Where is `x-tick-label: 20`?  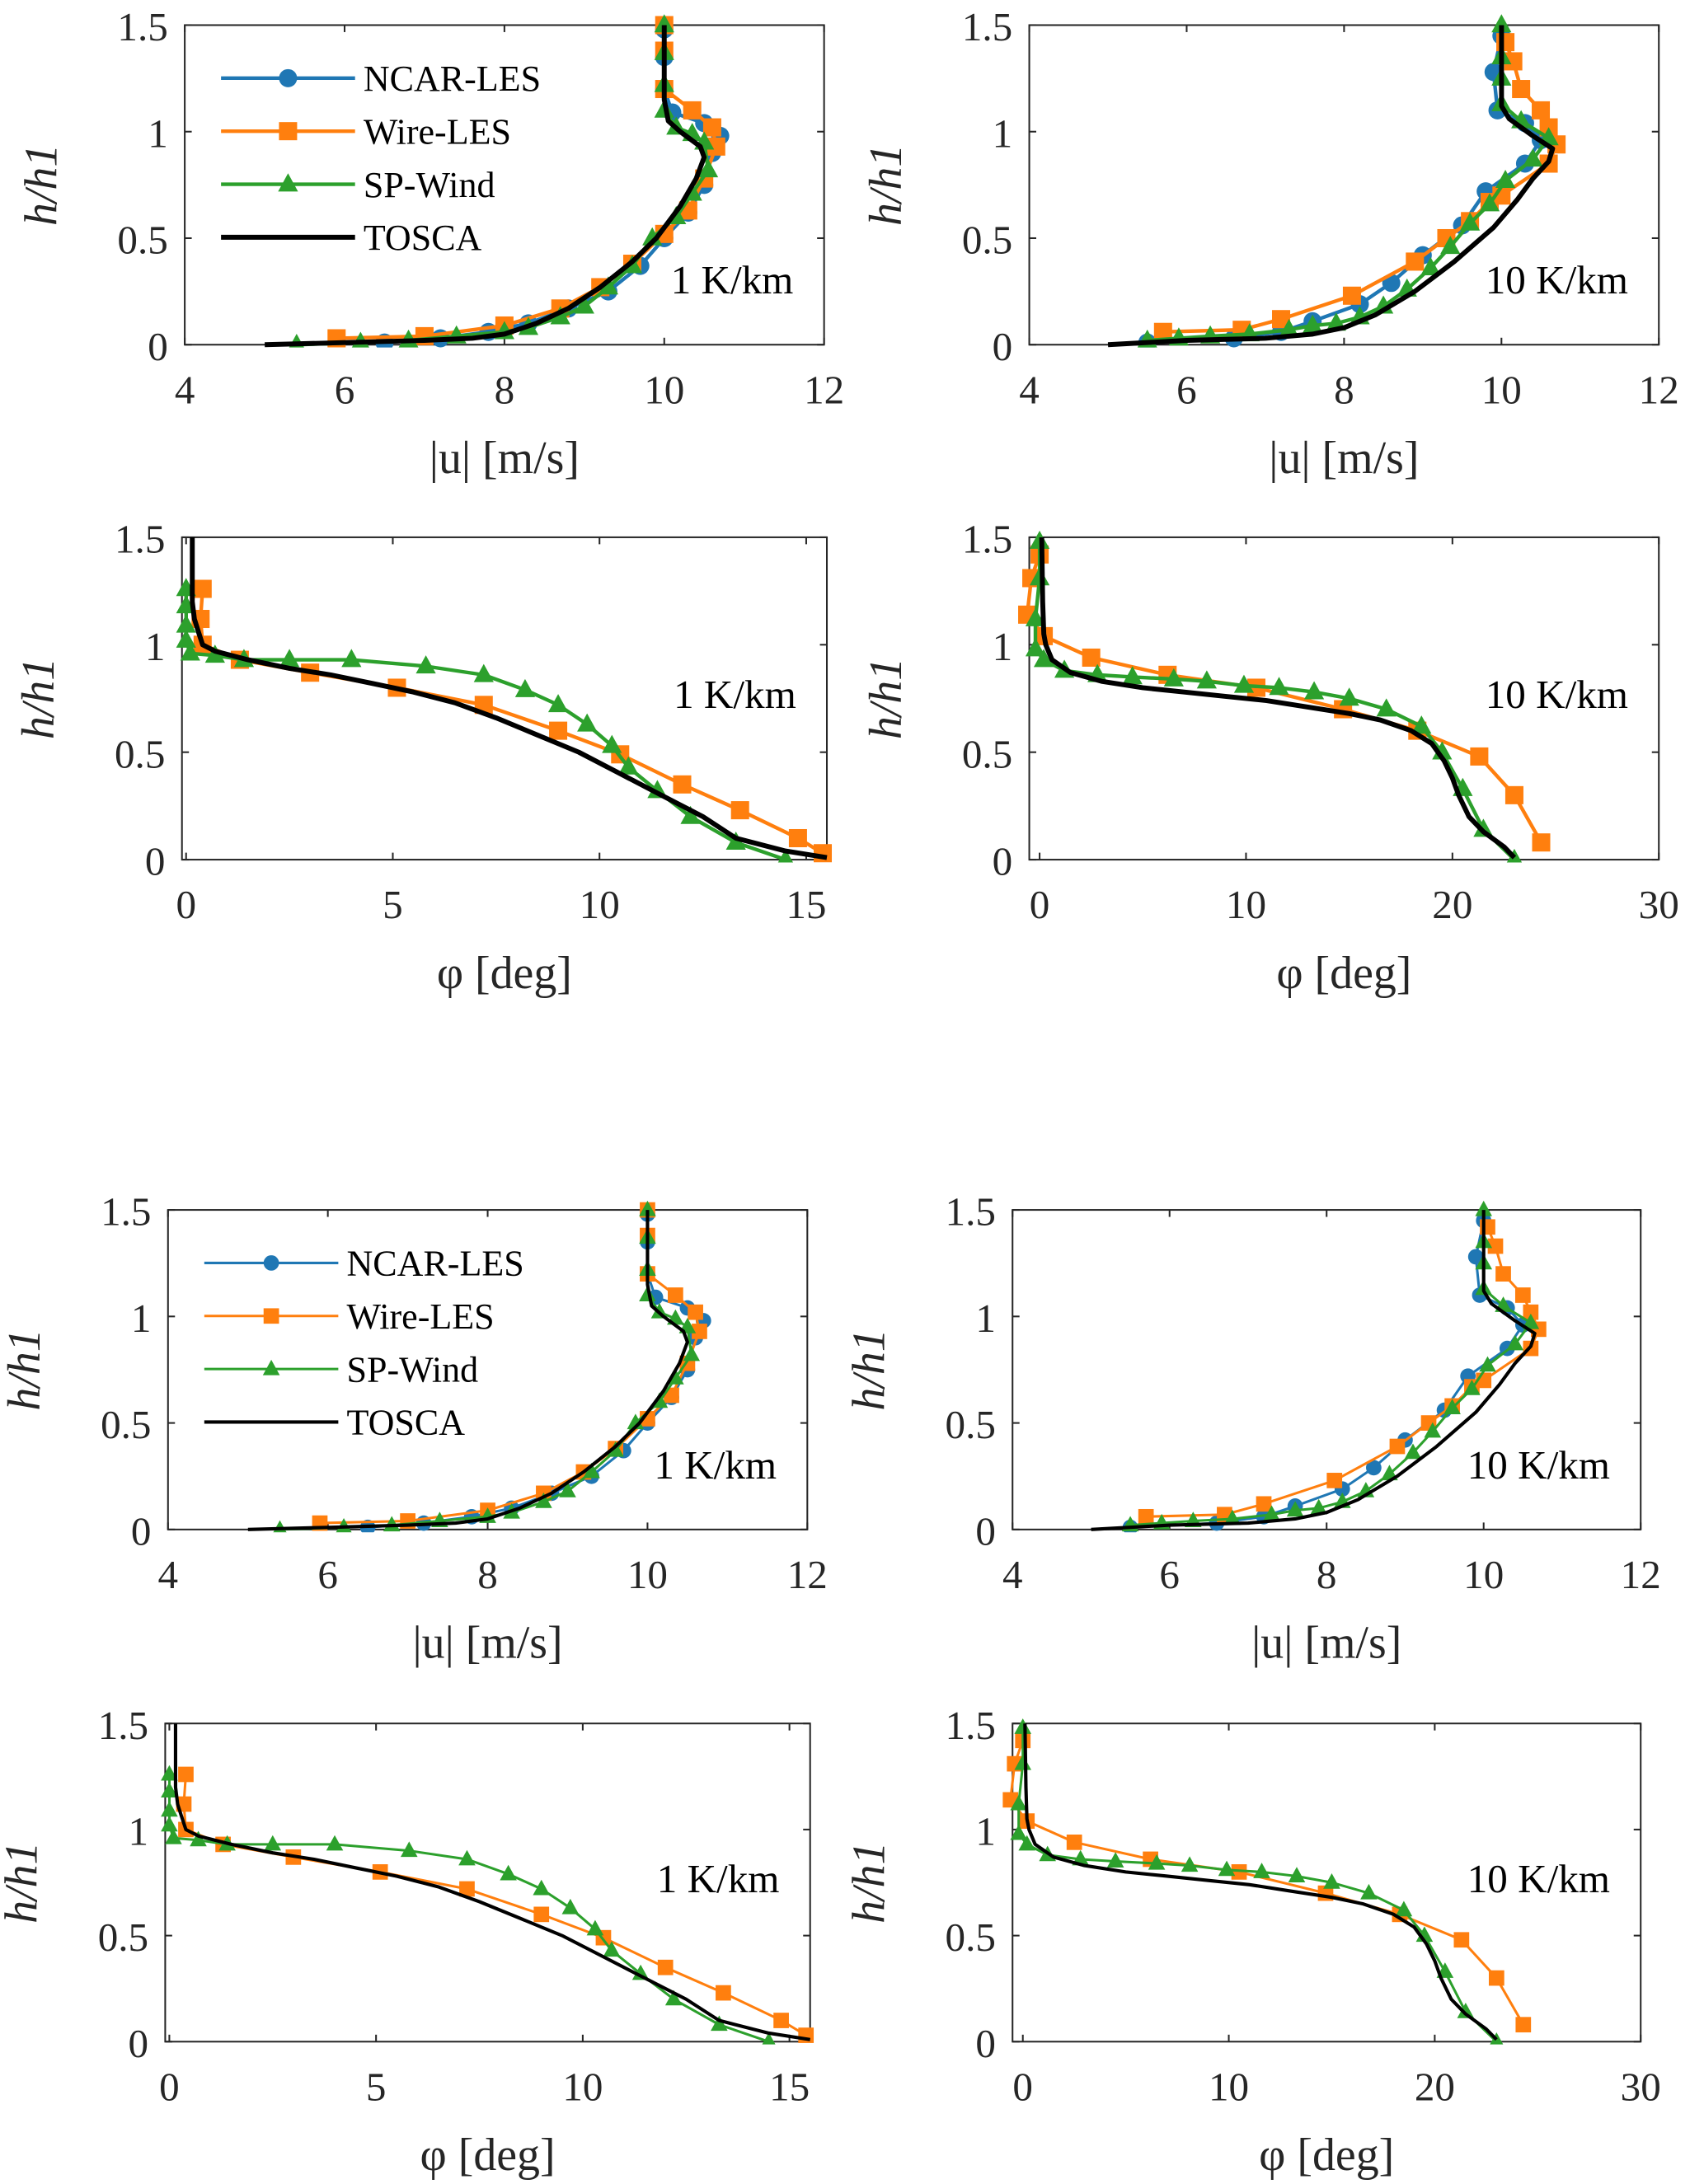 x-tick-label: 20 is located at coordinates (1435, 2086).